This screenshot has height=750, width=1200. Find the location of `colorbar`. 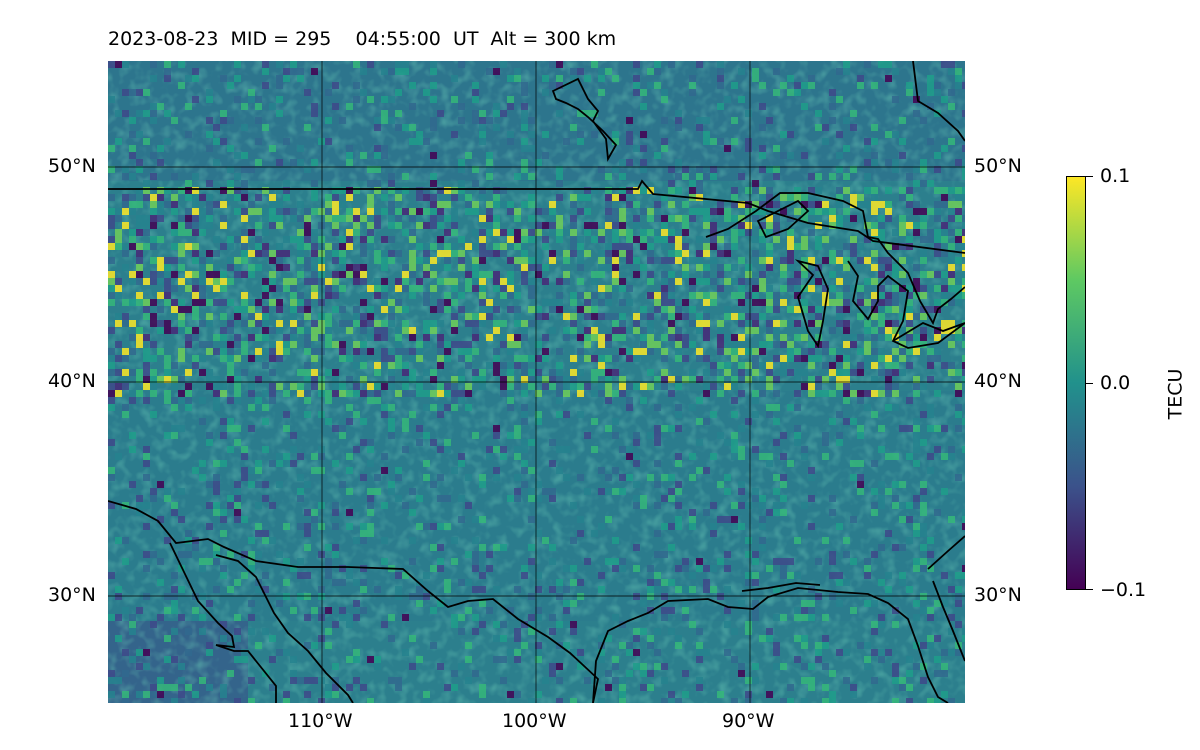

colorbar is located at coordinates (1076, 383).